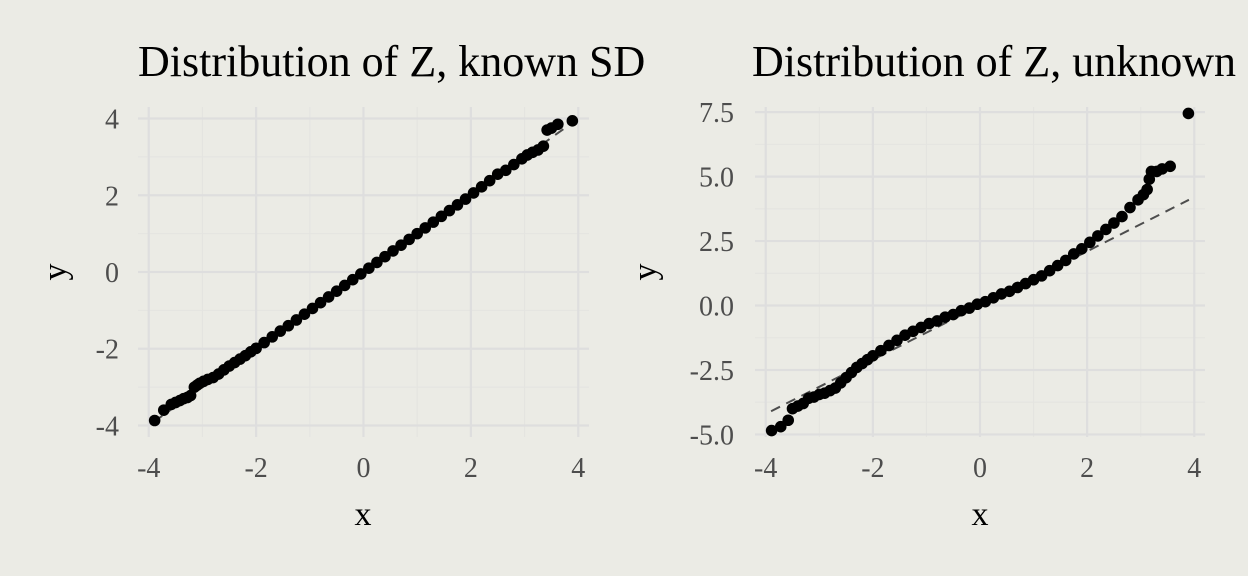 Image resolution: width=1248 pixels, height=576 pixels. Describe the element at coordinates (112, 273) in the screenshot. I see `y-tick-label: 0` at that location.